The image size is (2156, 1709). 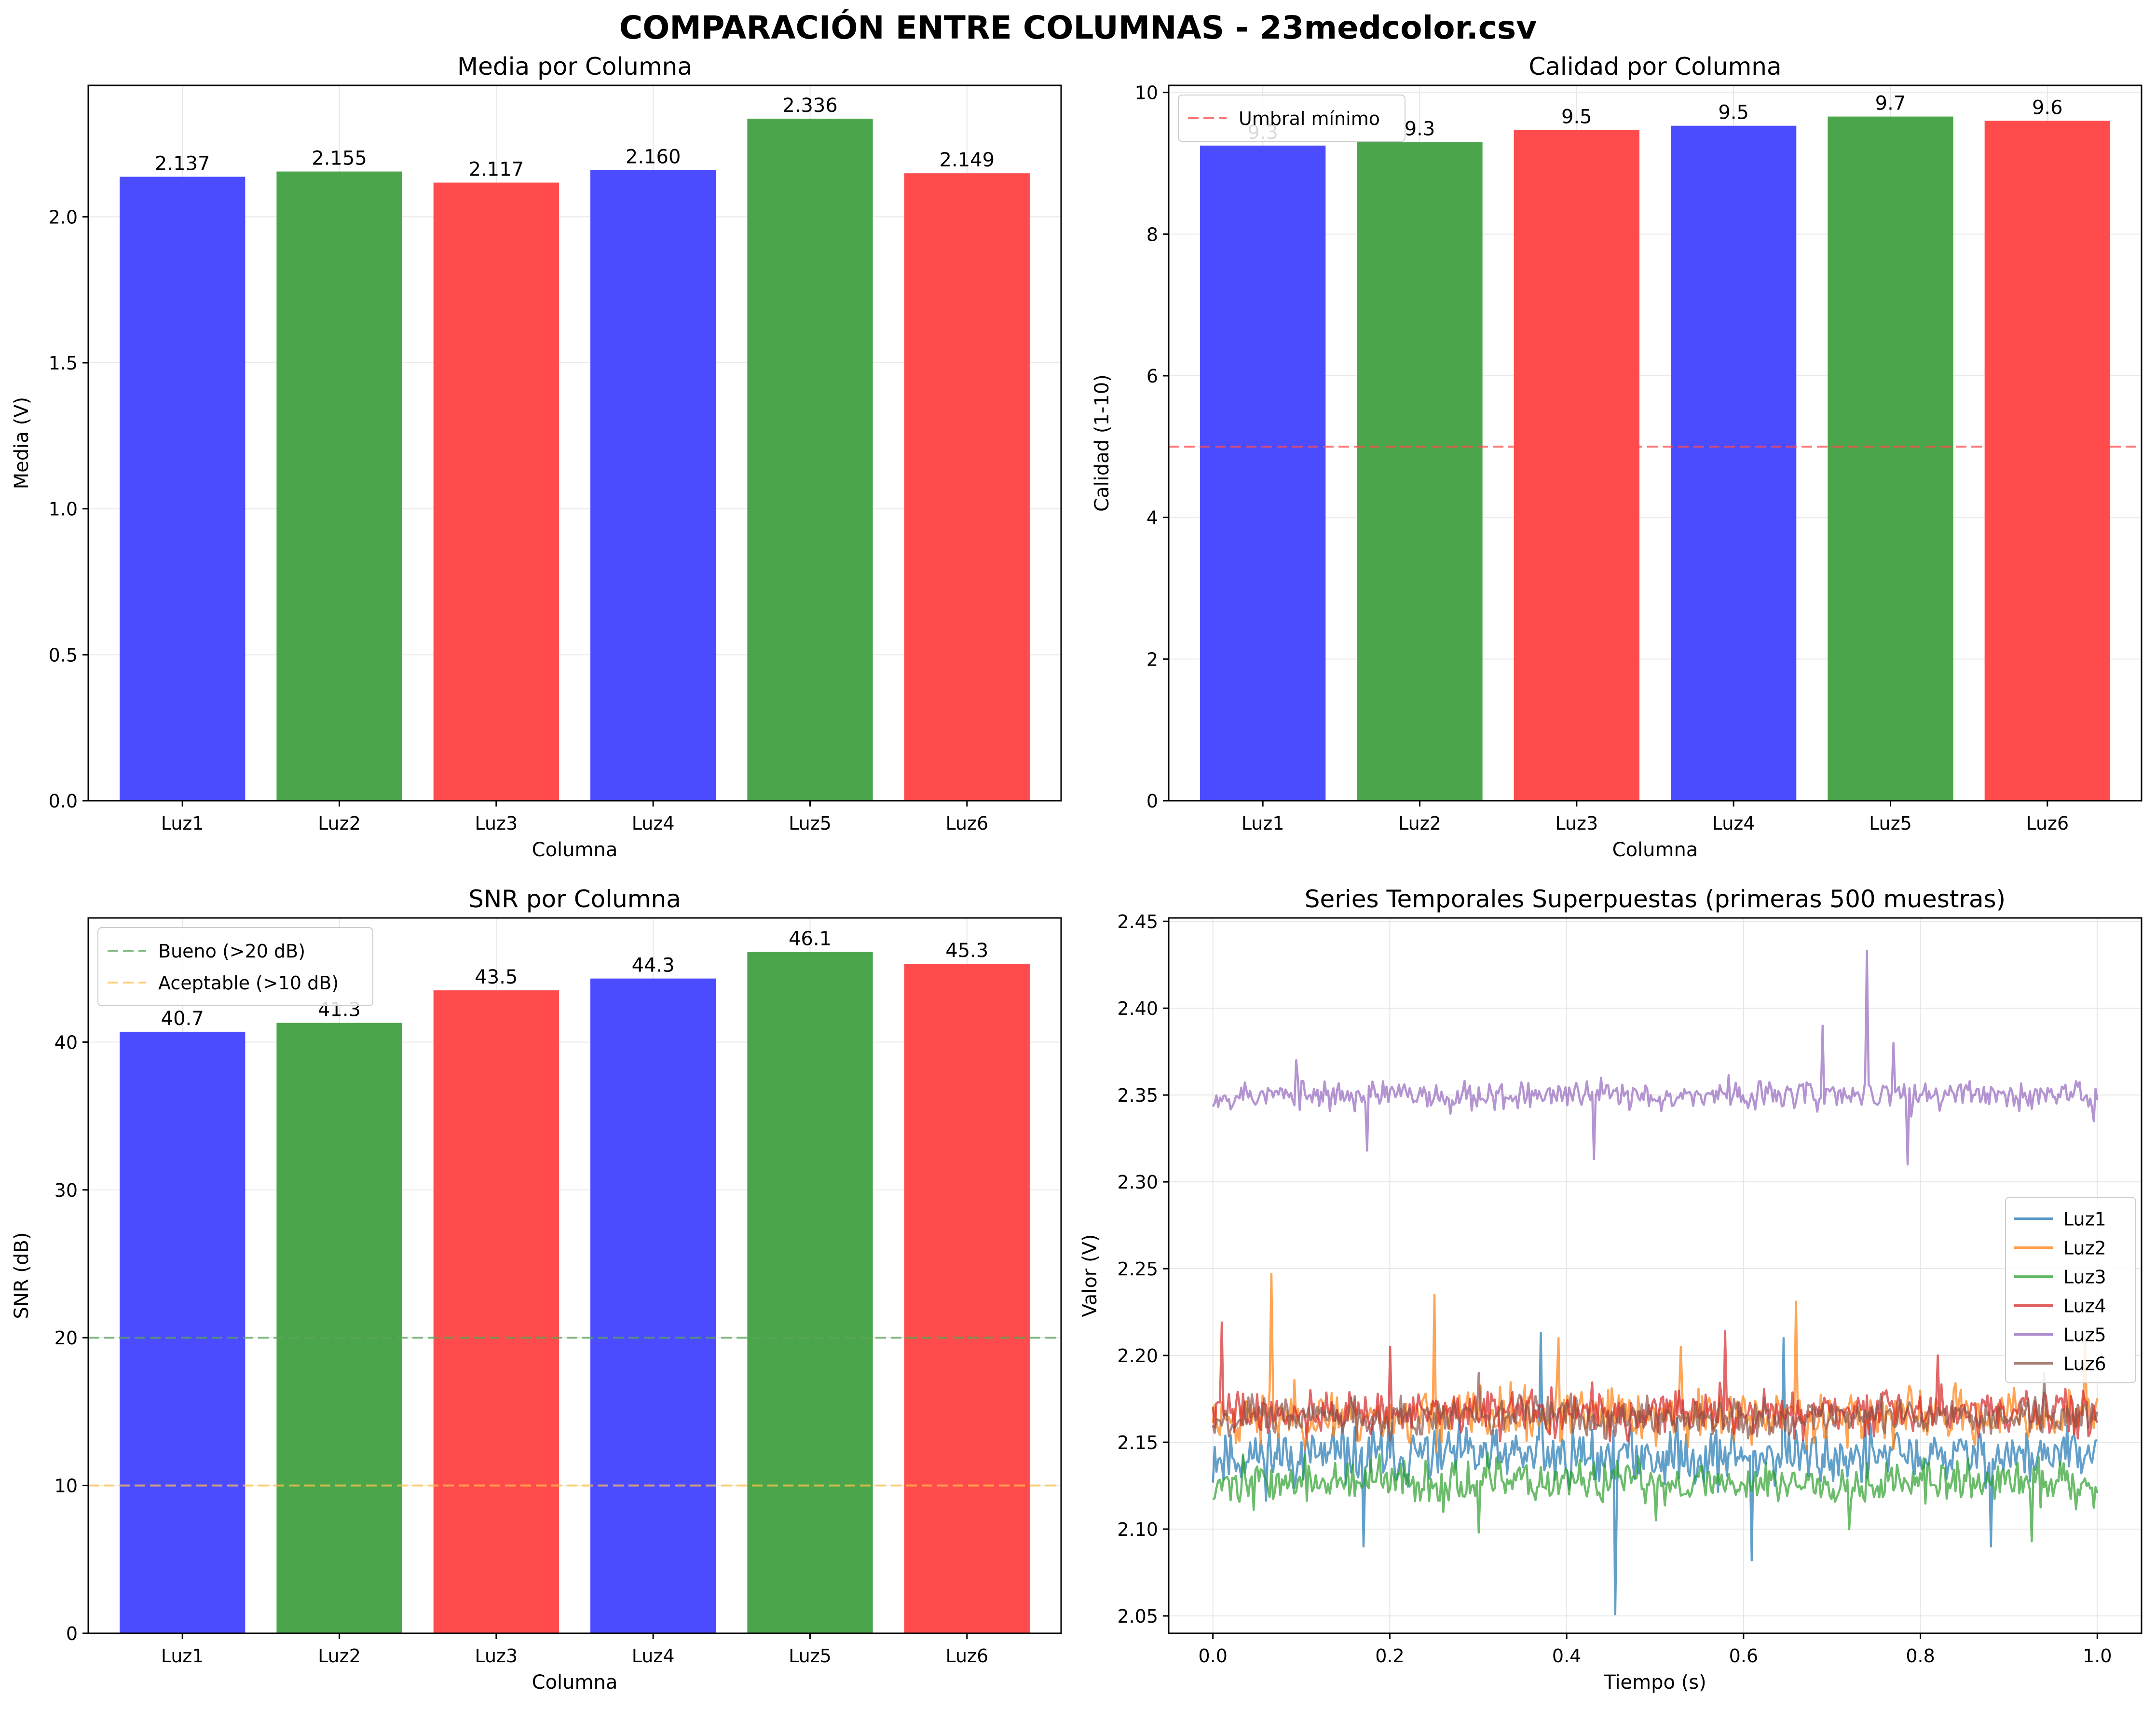 What do you see at coordinates (1137, 1182) in the screenshot?
I see `y-tick-label: 2.30` at bounding box center [1137, 1182].